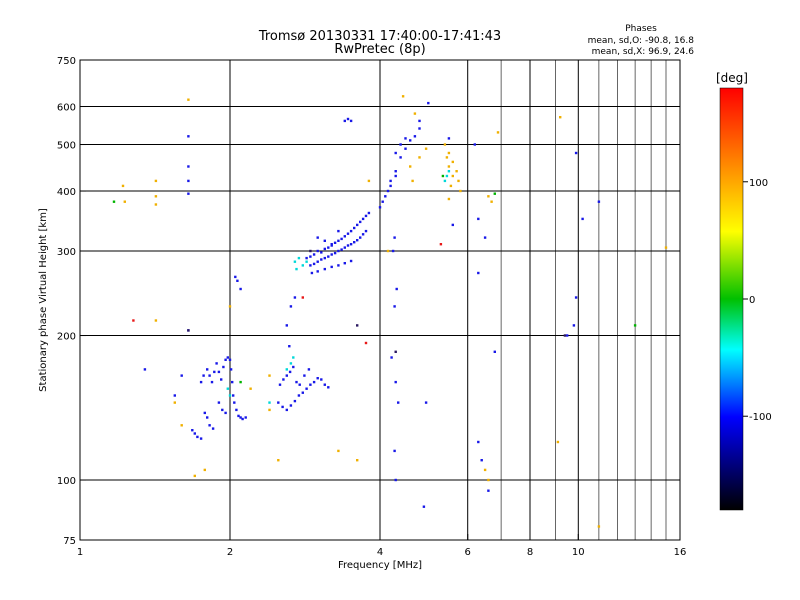  What do you see at coordinates (66, 146) in the screenshot?
I see `y-tick-label: 500` at bounding box center [66, 146].